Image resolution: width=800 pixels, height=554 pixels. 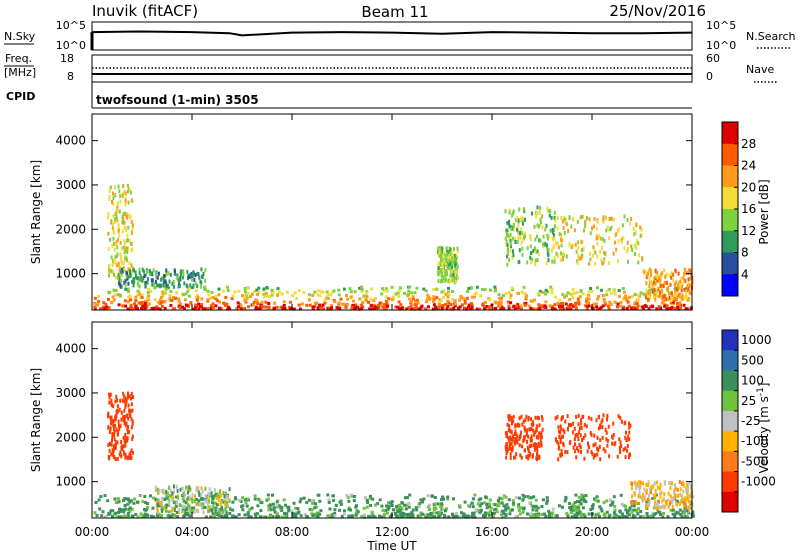 What do you see at coordinates (71, 45) in the screenshot?
I see `nsky-left-tick-bottom: 10^0` at bounding box center [71, 45].